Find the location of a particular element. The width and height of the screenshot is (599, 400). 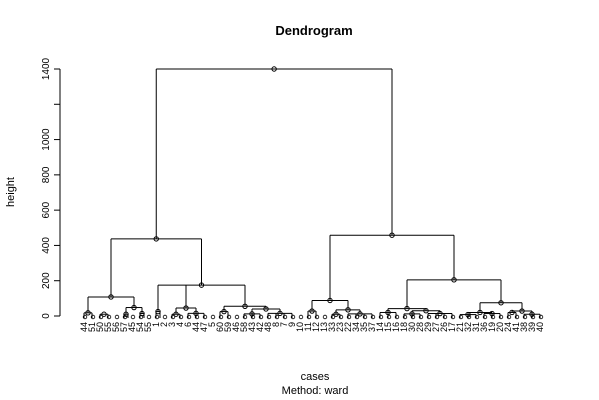

leaf-label: 17 is located at coordinates (452, 327).